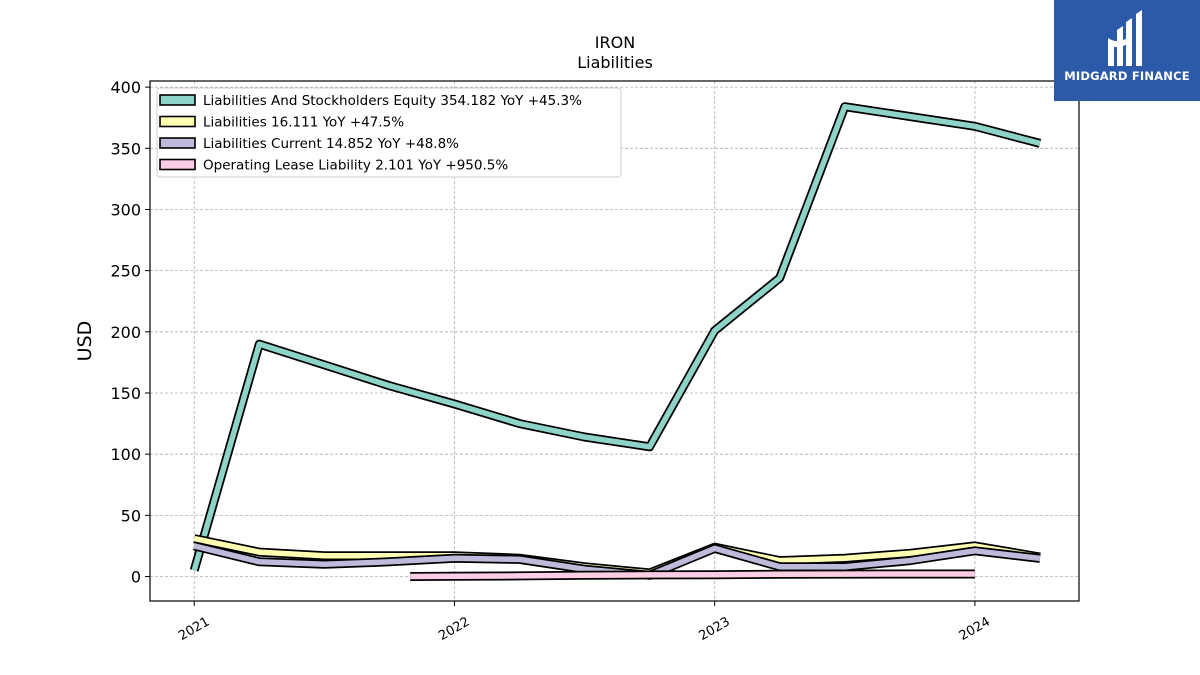 Image resolution: width=1200 pixels, height=675 pixels. I want to click on midgard-logo-icon, so click(1125, 38).